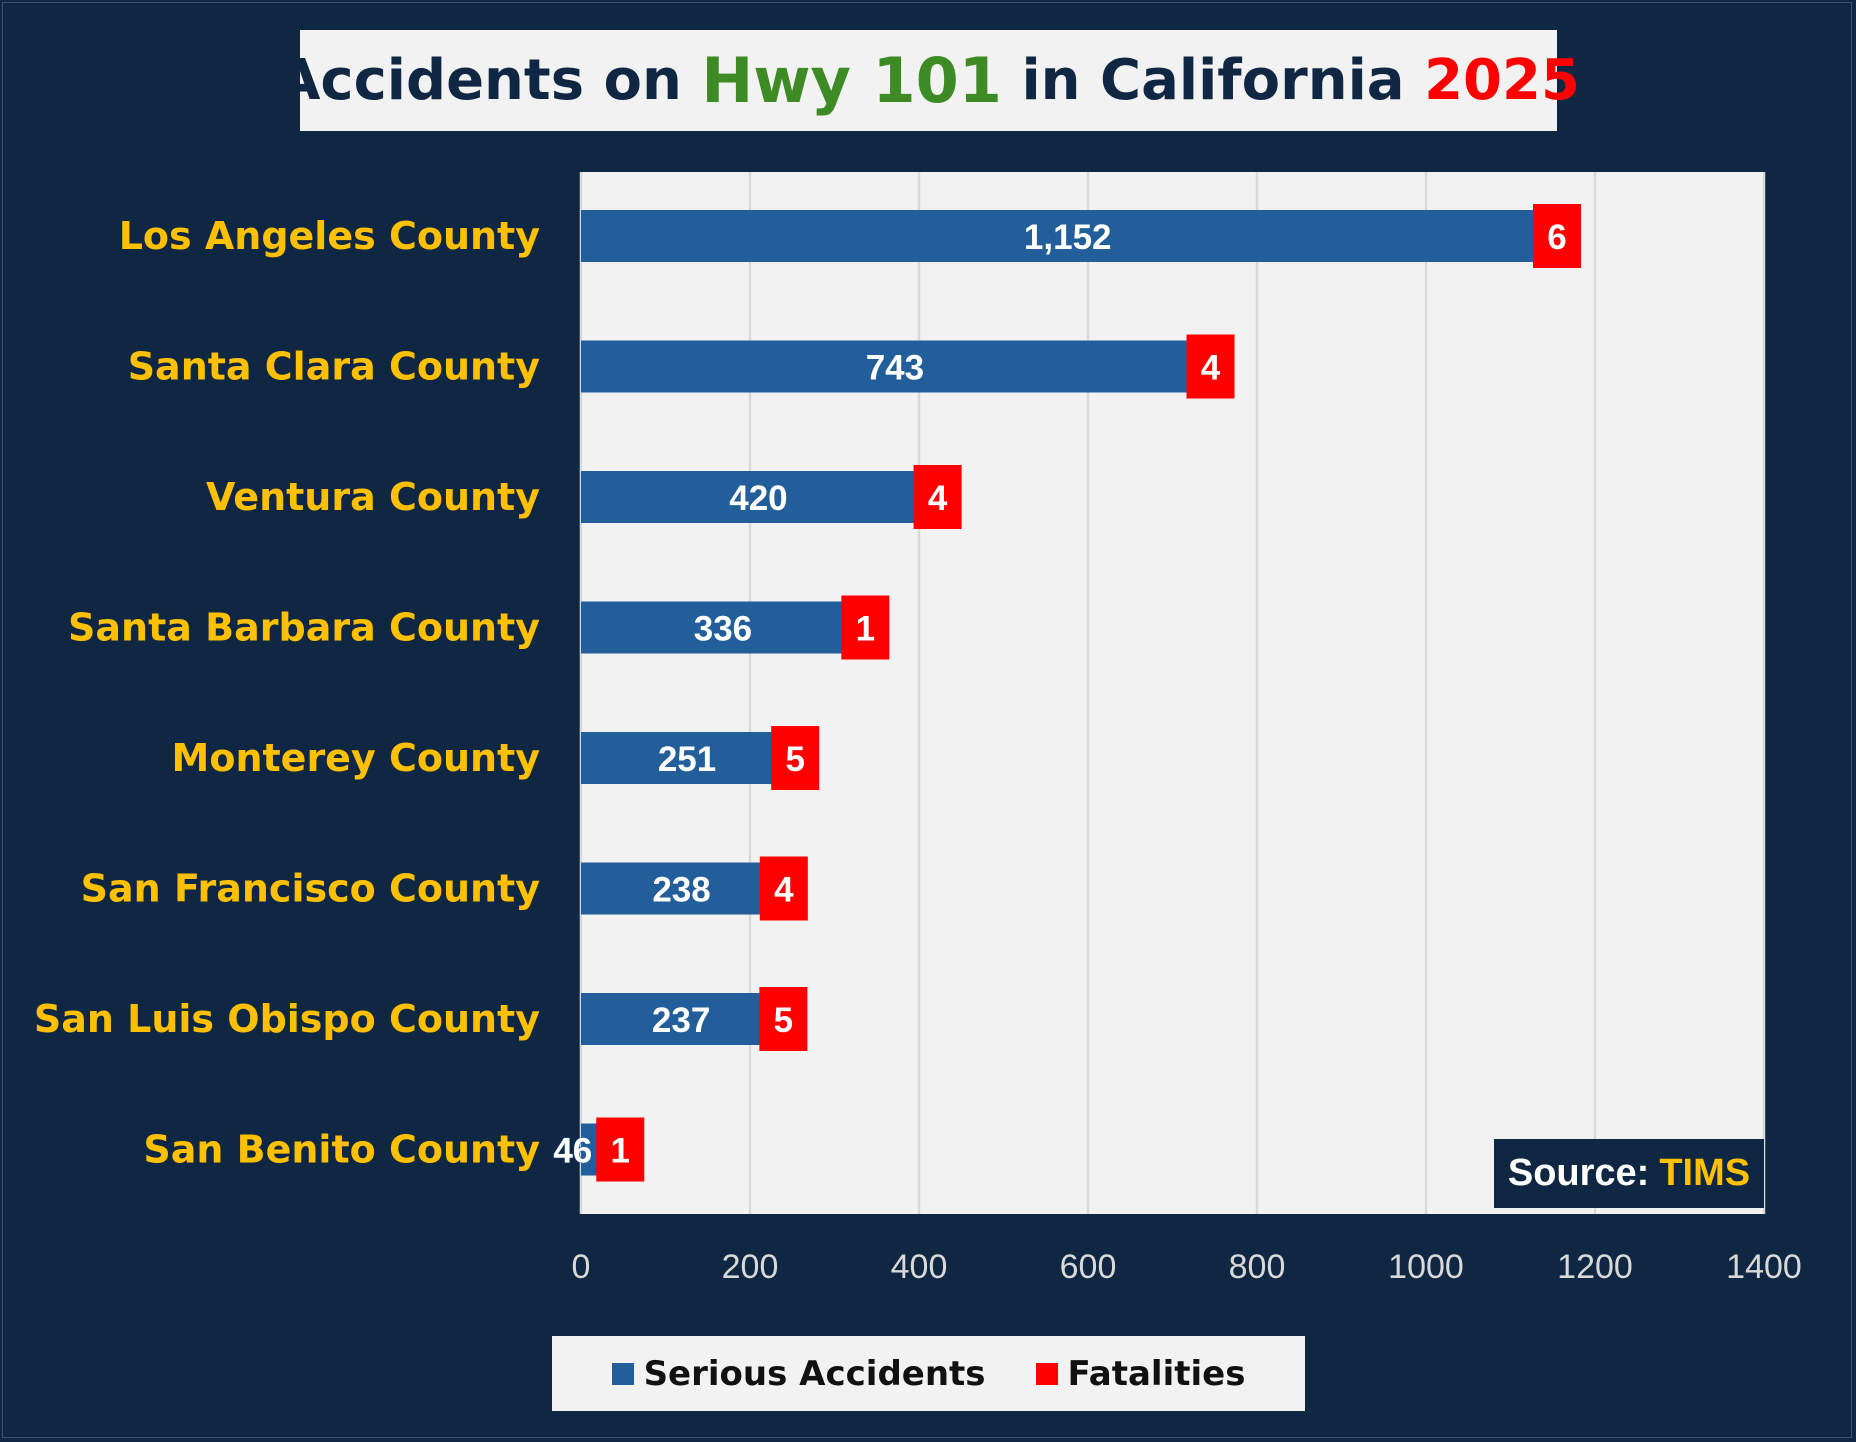 This screenshot has height=1442, width=1856. I want to click on data-label-serious: 336, so click(723, 629).